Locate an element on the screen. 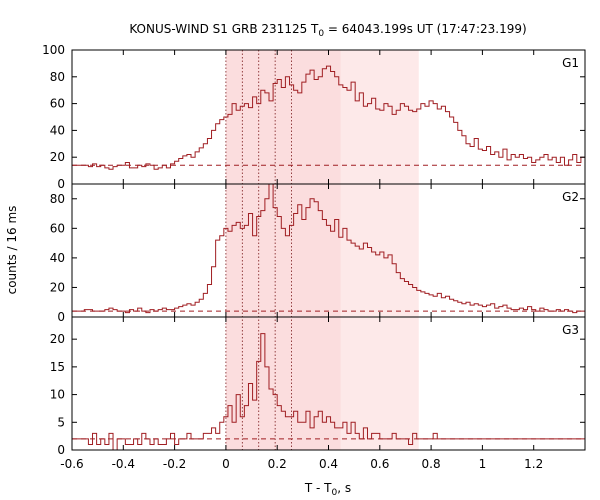 The width and height of the screenshot is (600, 500). y-tick-label-g2-3: 60 is located at coordinates (57, 228).